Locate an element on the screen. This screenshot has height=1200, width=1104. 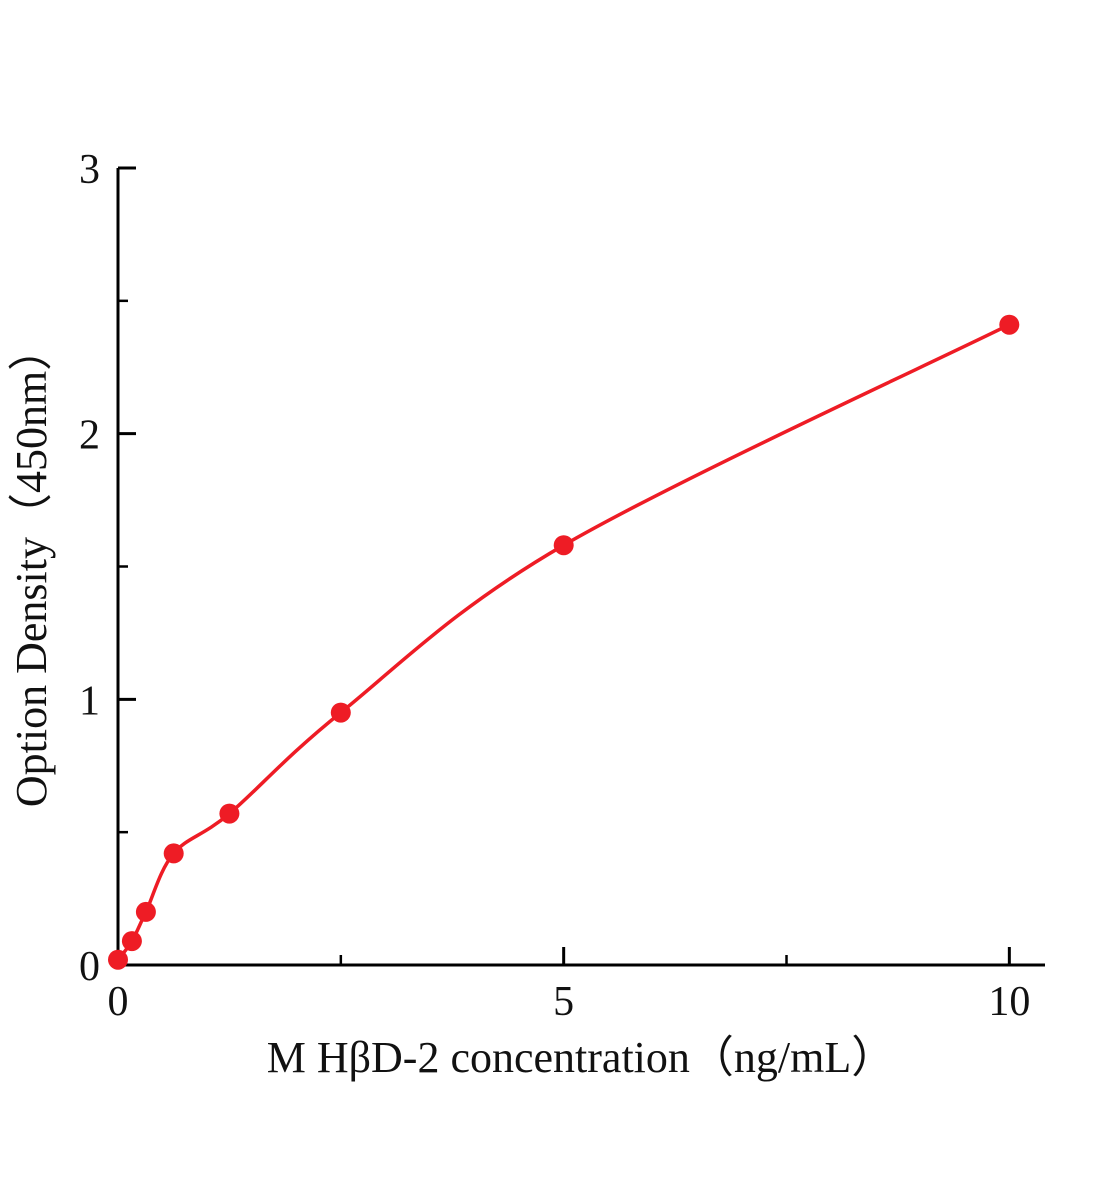
y-tick-label: 1 is located at coordinates (89, 701).